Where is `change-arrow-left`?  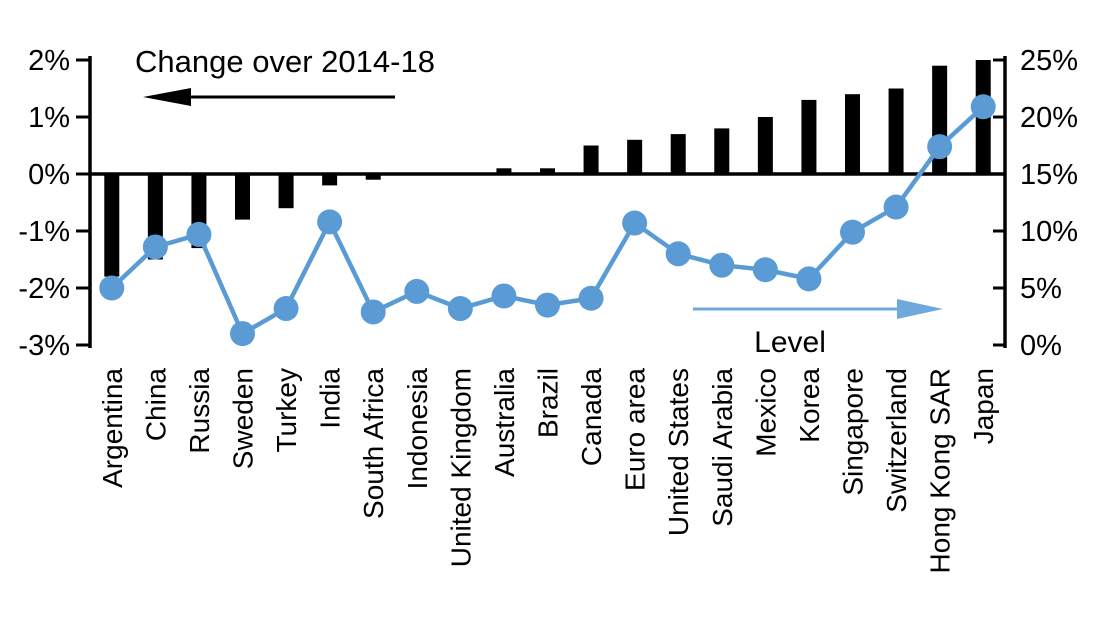
change-arrow-left is located at coordinates (269, 97).